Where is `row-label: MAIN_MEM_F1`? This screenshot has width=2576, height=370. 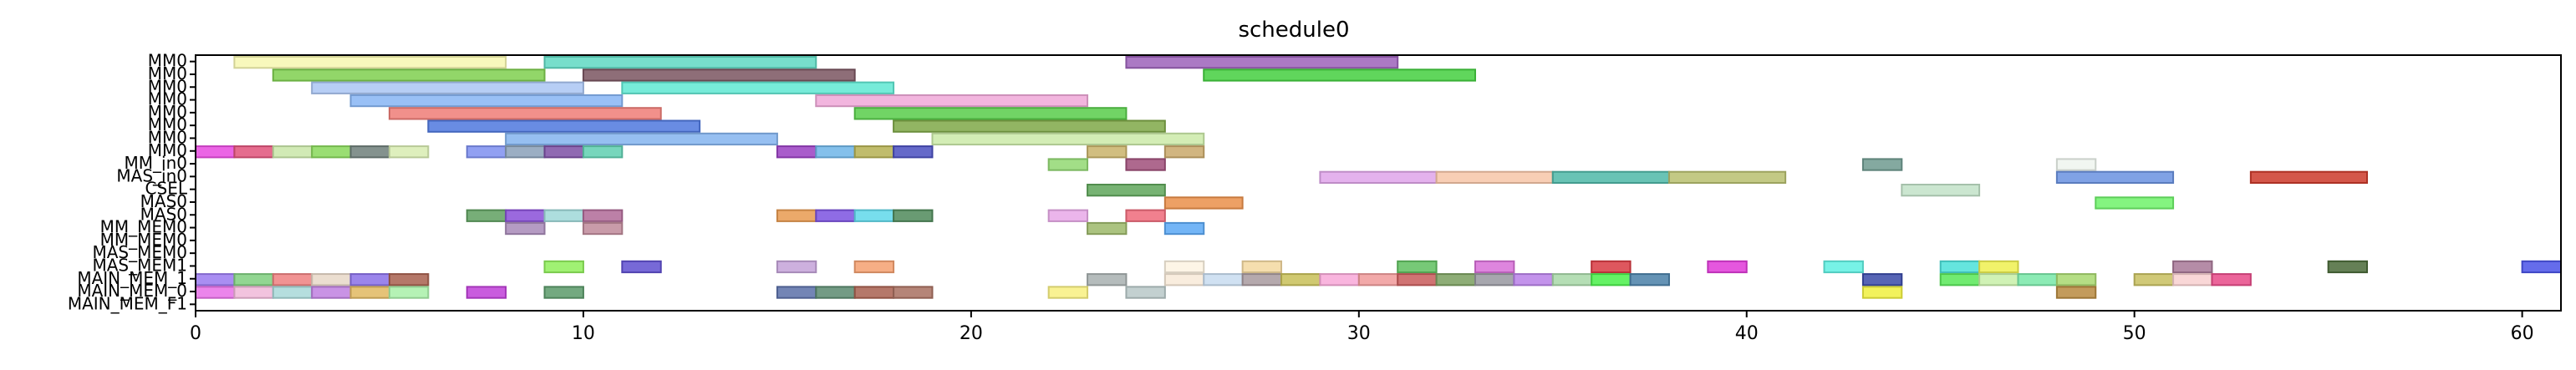
row-label: MAIN_MEM_F1 is located at coordinates (127, 303).